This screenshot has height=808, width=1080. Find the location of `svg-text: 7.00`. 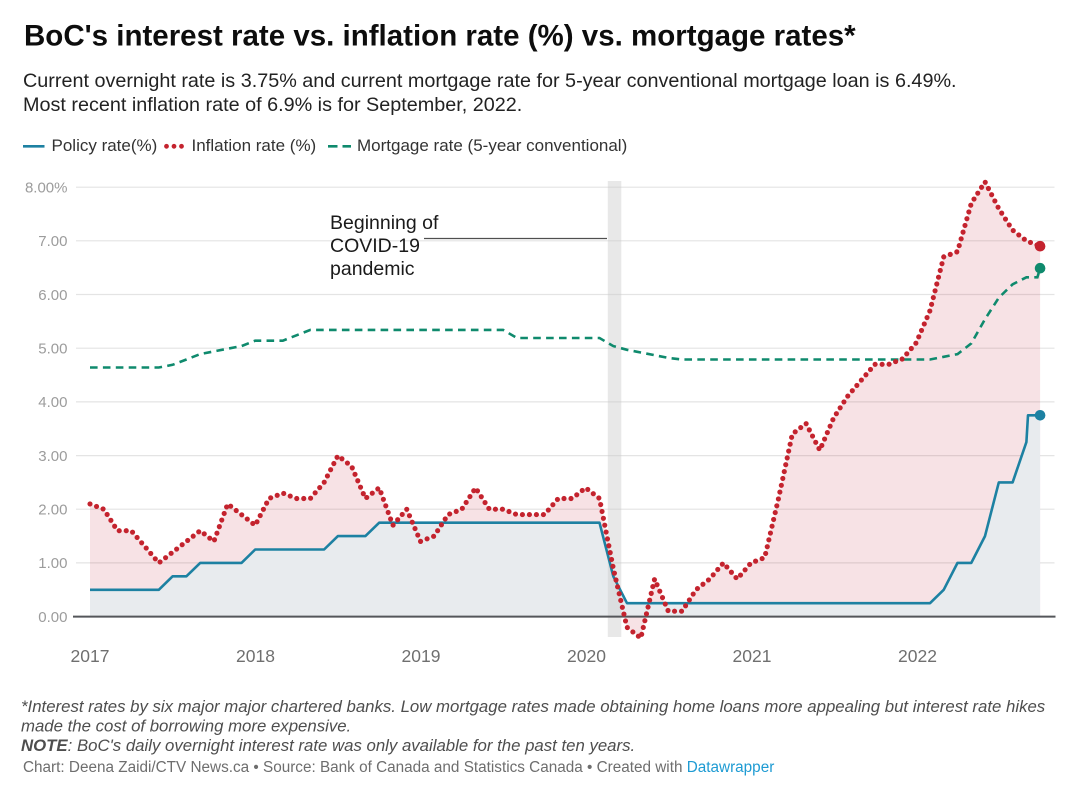

svg-text: 7.00 is located at coordinates (52, 241).